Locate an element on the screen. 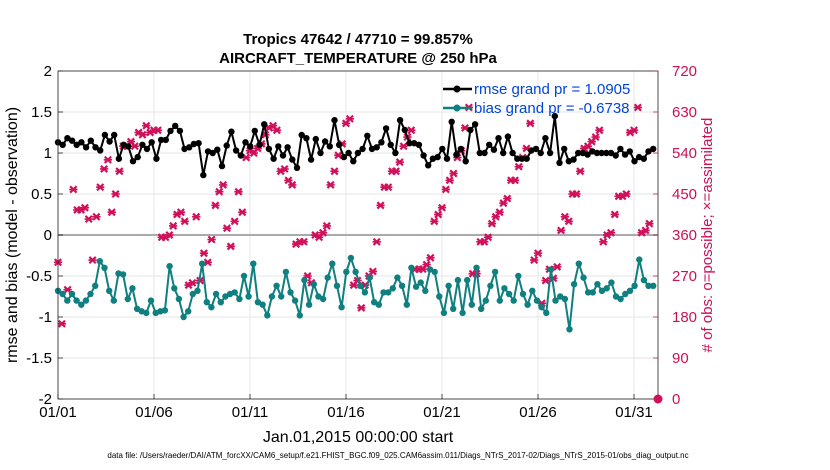 Image resolution: width=830 pixels, height=470 pixels. y-tick-label-left: -0.5 is located at coordinates (39, 276).